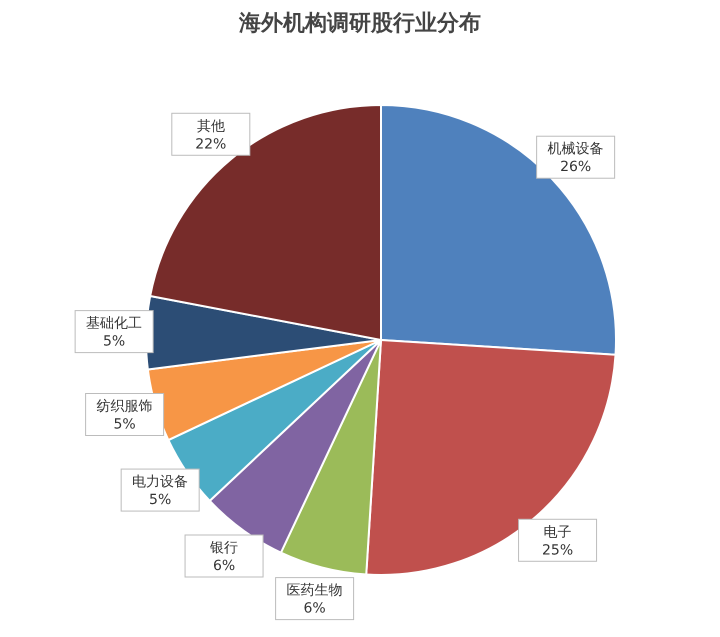  What do you see at coordinates (223, 548) in the screenshot?
I see `slice-label: 银行` at bounding box center [223, 548].